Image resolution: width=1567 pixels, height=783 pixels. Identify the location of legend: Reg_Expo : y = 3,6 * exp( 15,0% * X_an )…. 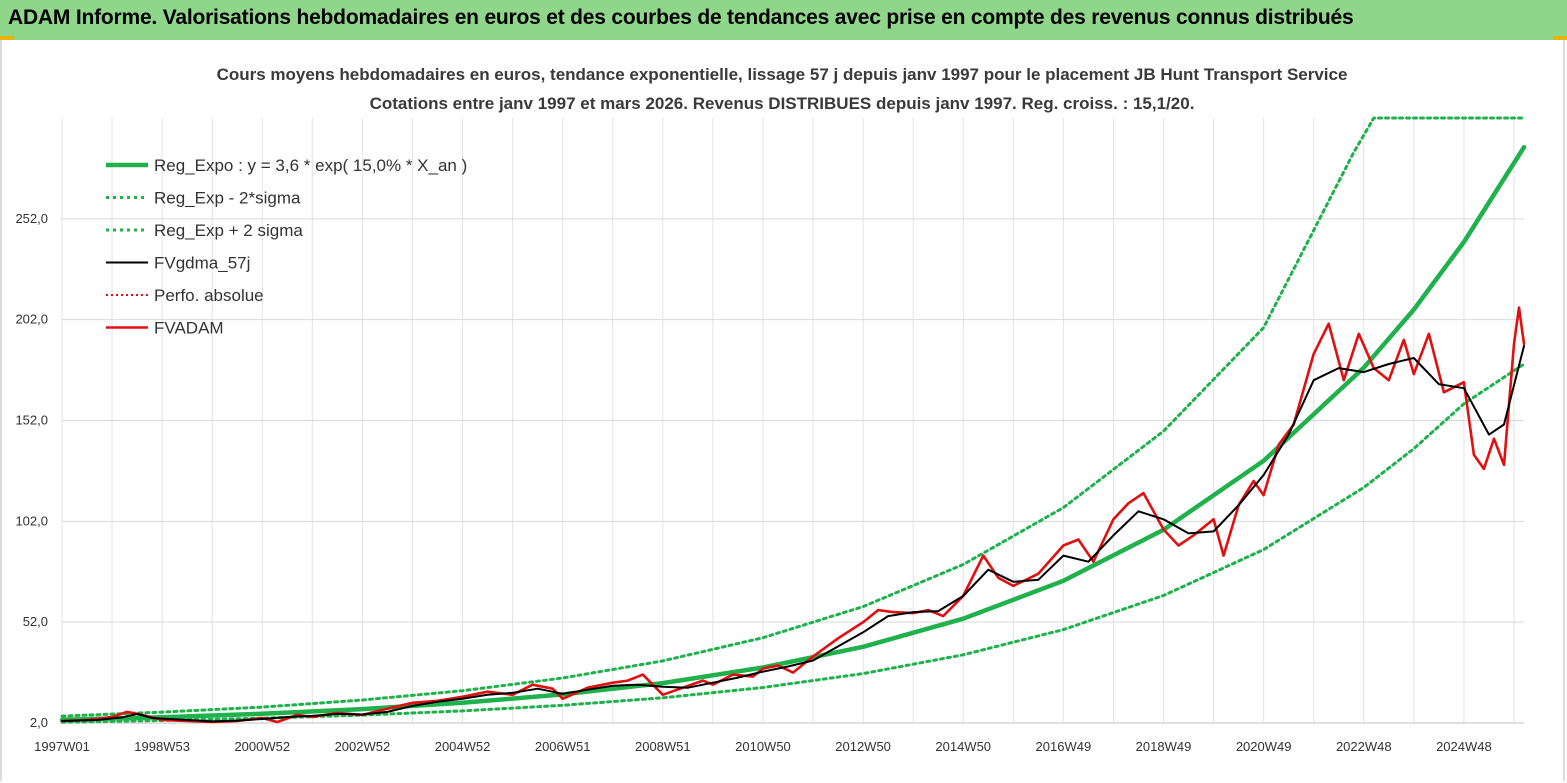
(286, 247).